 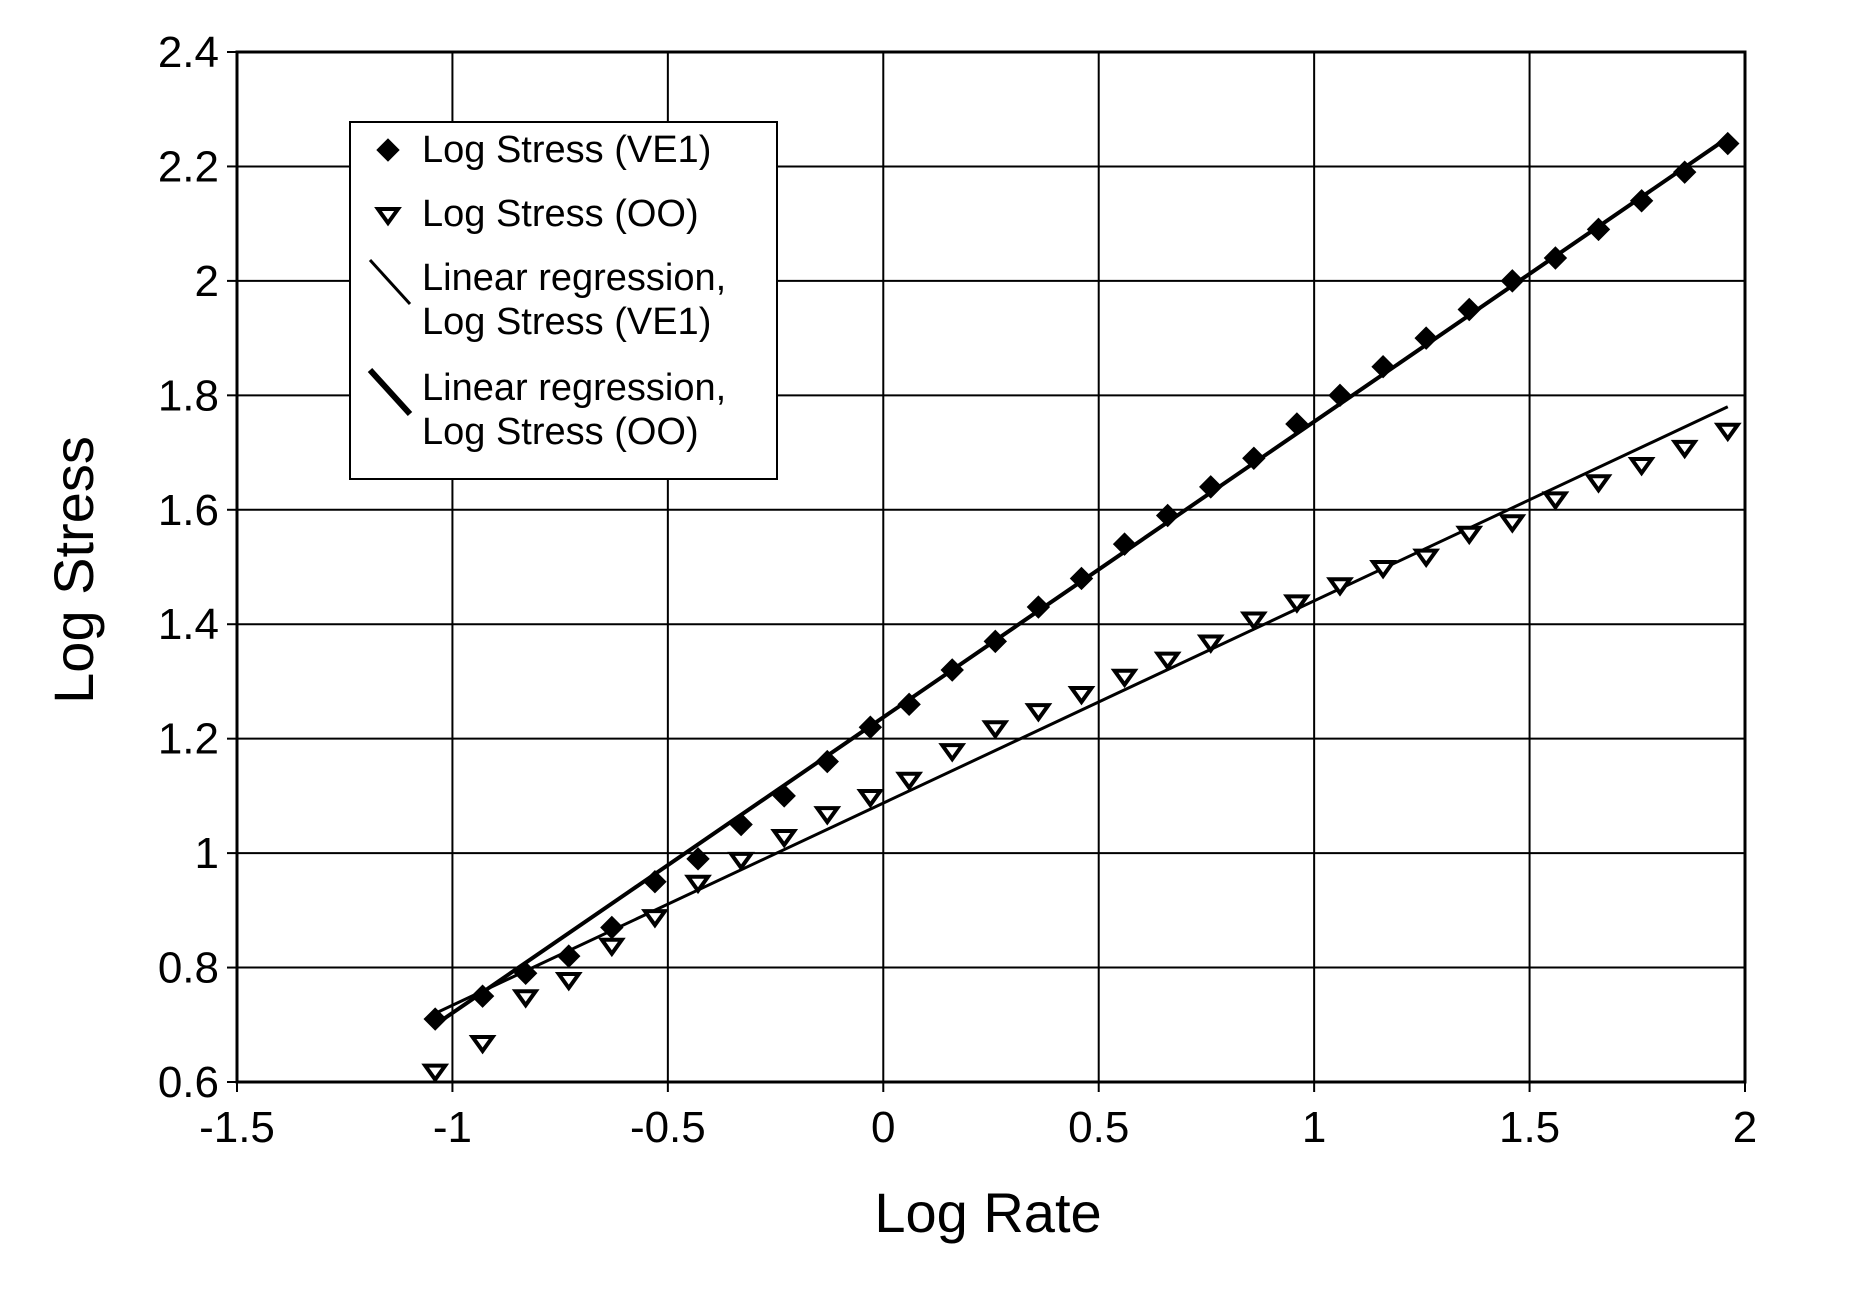 What do you see at coordinates (668, 1127) in the screenshot?
I see `x-tick-label: -0.5` at bounding box center [668, 1127].